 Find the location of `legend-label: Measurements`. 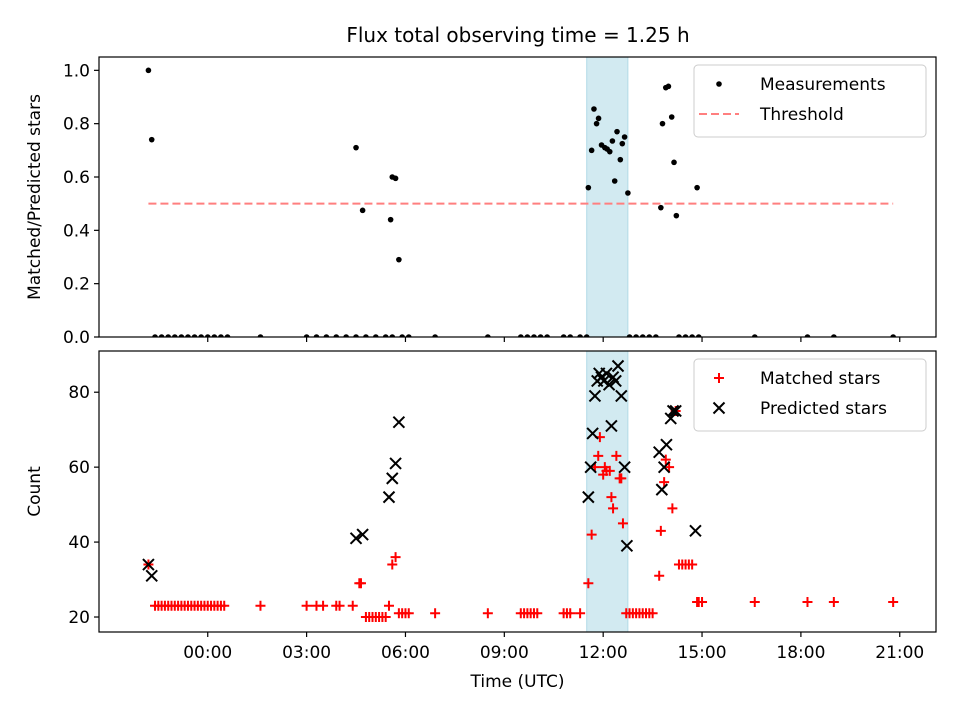

legend-label: Measurements is located at coordinates (823, 85).